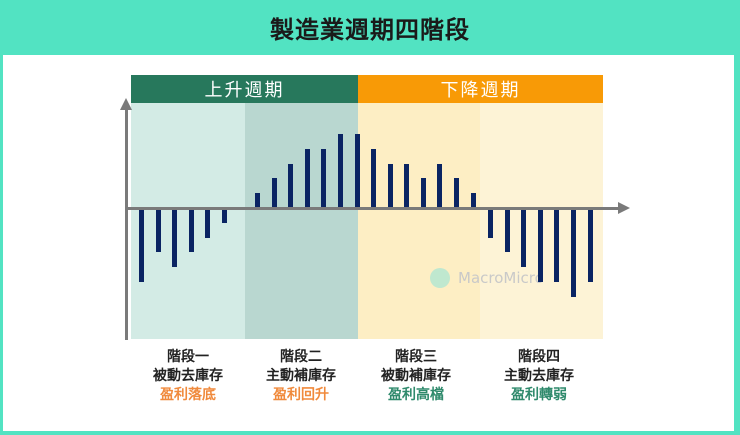  I want to click on phase-3-profit: 盈利高檔, so click(416, 395).